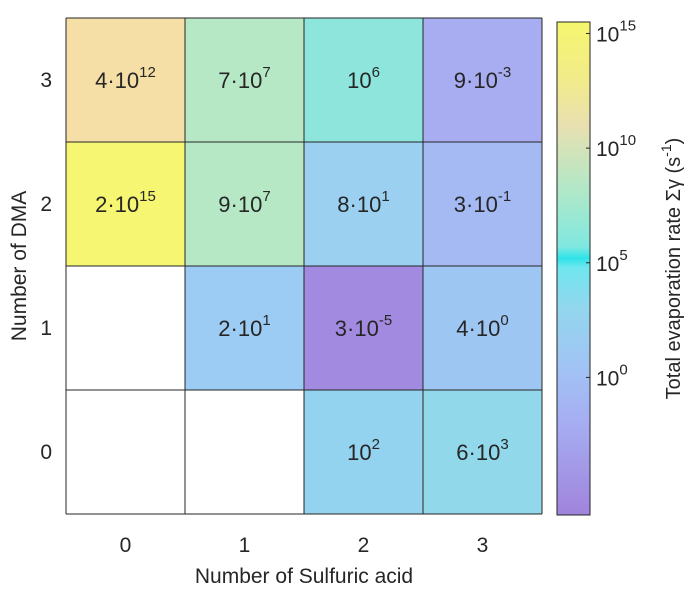  I want to click on y-tick-label: 2, so click(46, 204).